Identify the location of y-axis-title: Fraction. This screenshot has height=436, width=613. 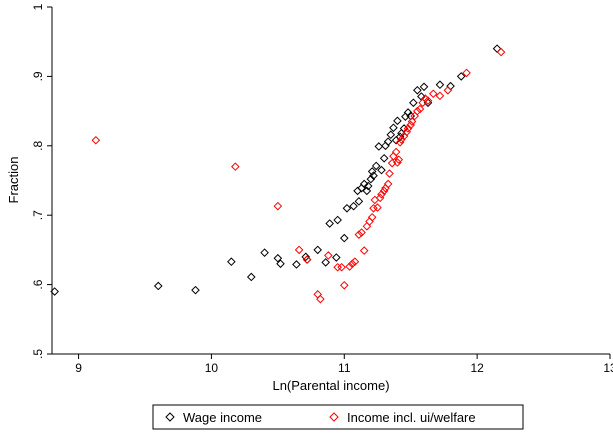
(13, 180).